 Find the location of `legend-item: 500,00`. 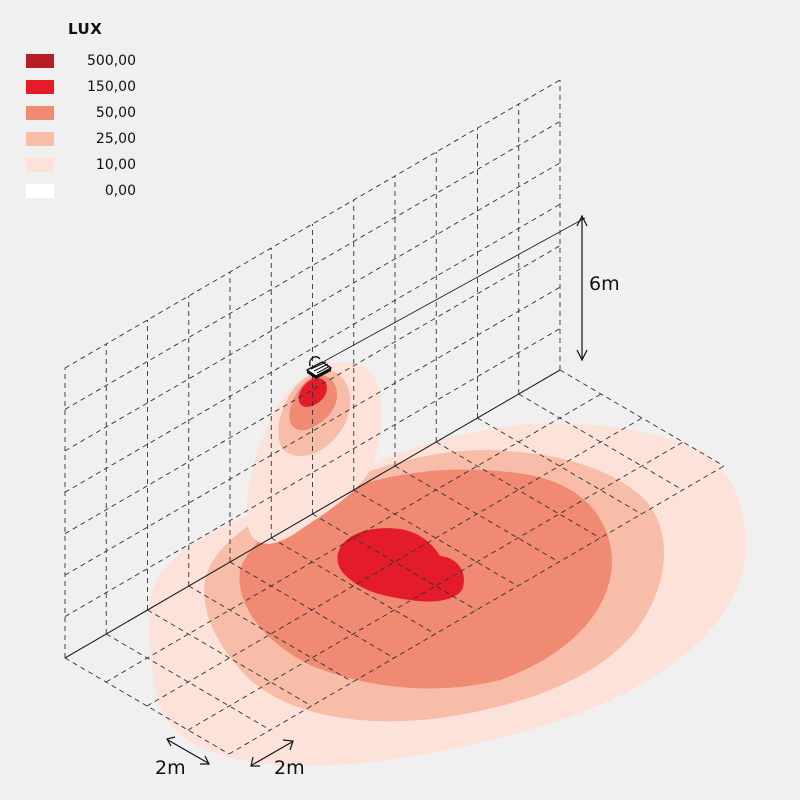

legend-item: 500,00 is located at coordinates (81, 61).